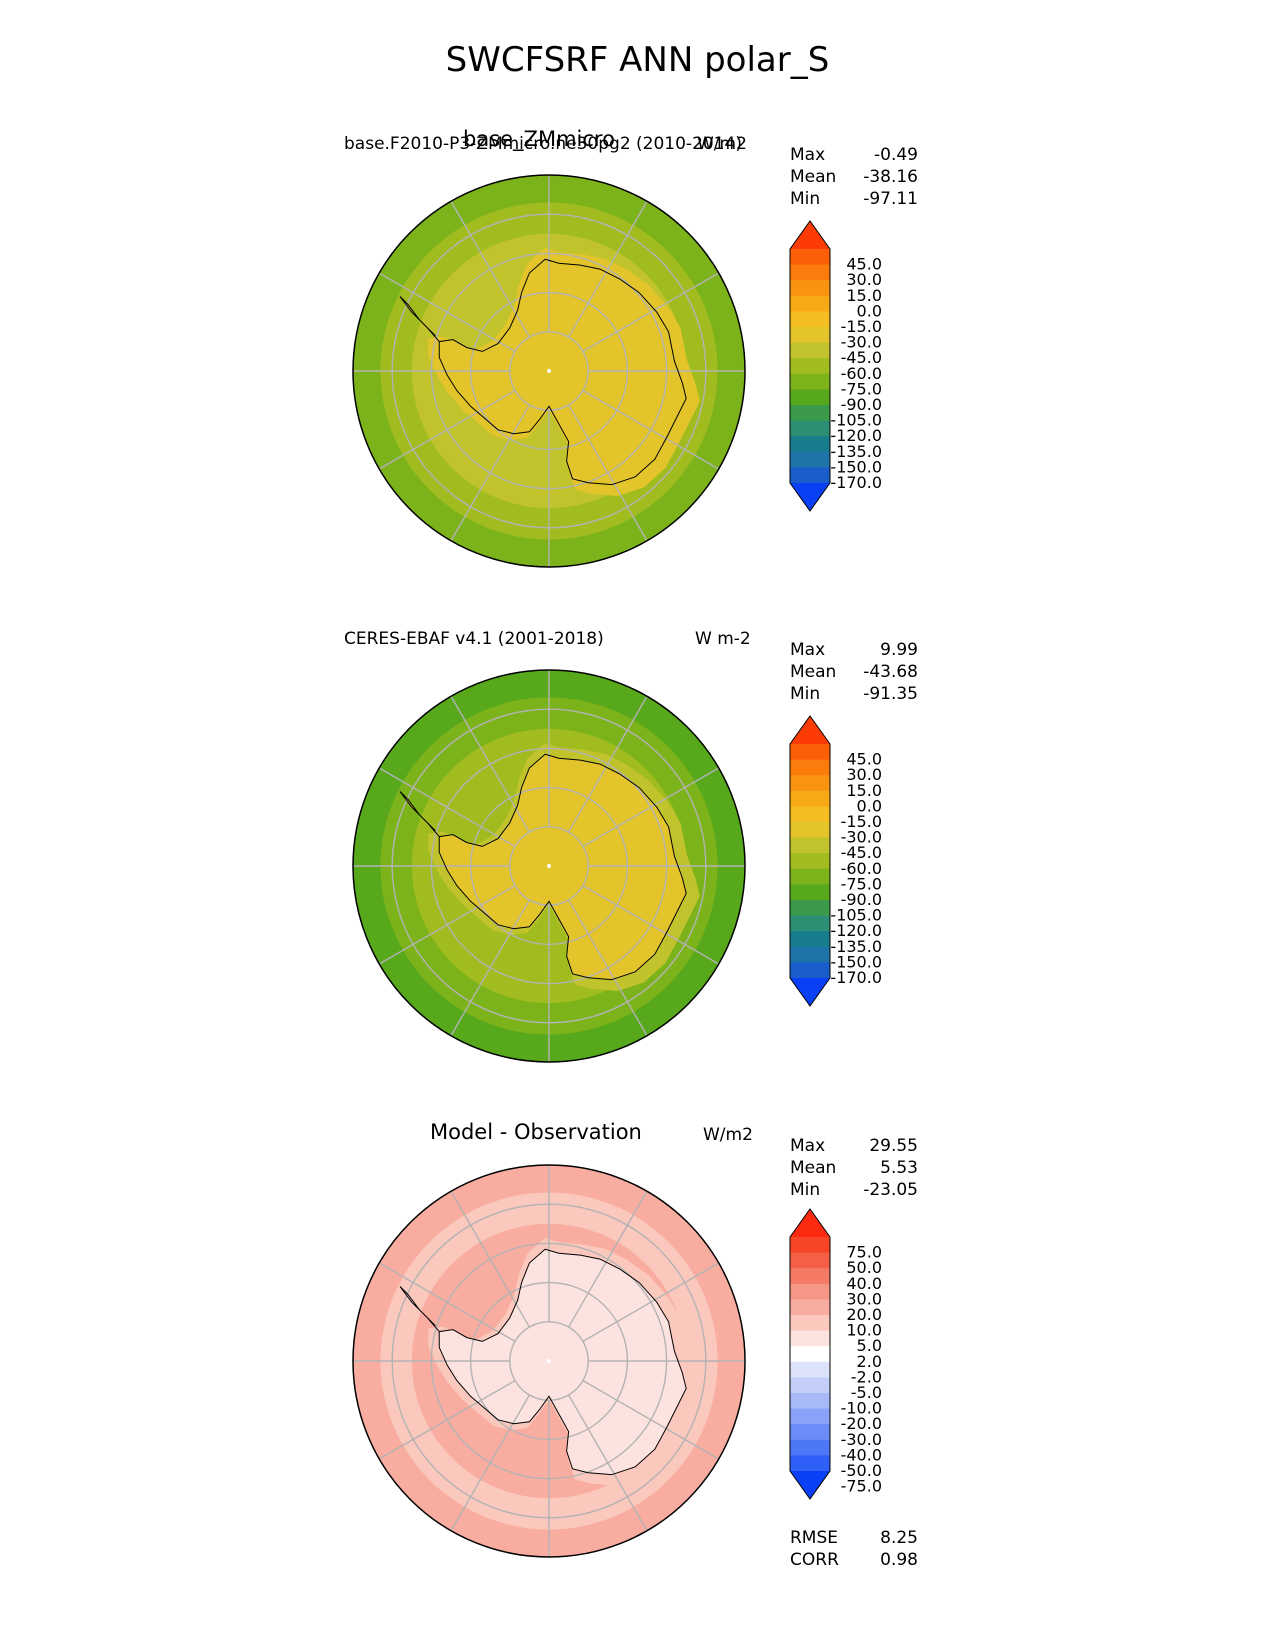  Describe the element at coordinates (864, 759) in the screenshot. I see `colorbar-tick-label: 45.0` at that location.